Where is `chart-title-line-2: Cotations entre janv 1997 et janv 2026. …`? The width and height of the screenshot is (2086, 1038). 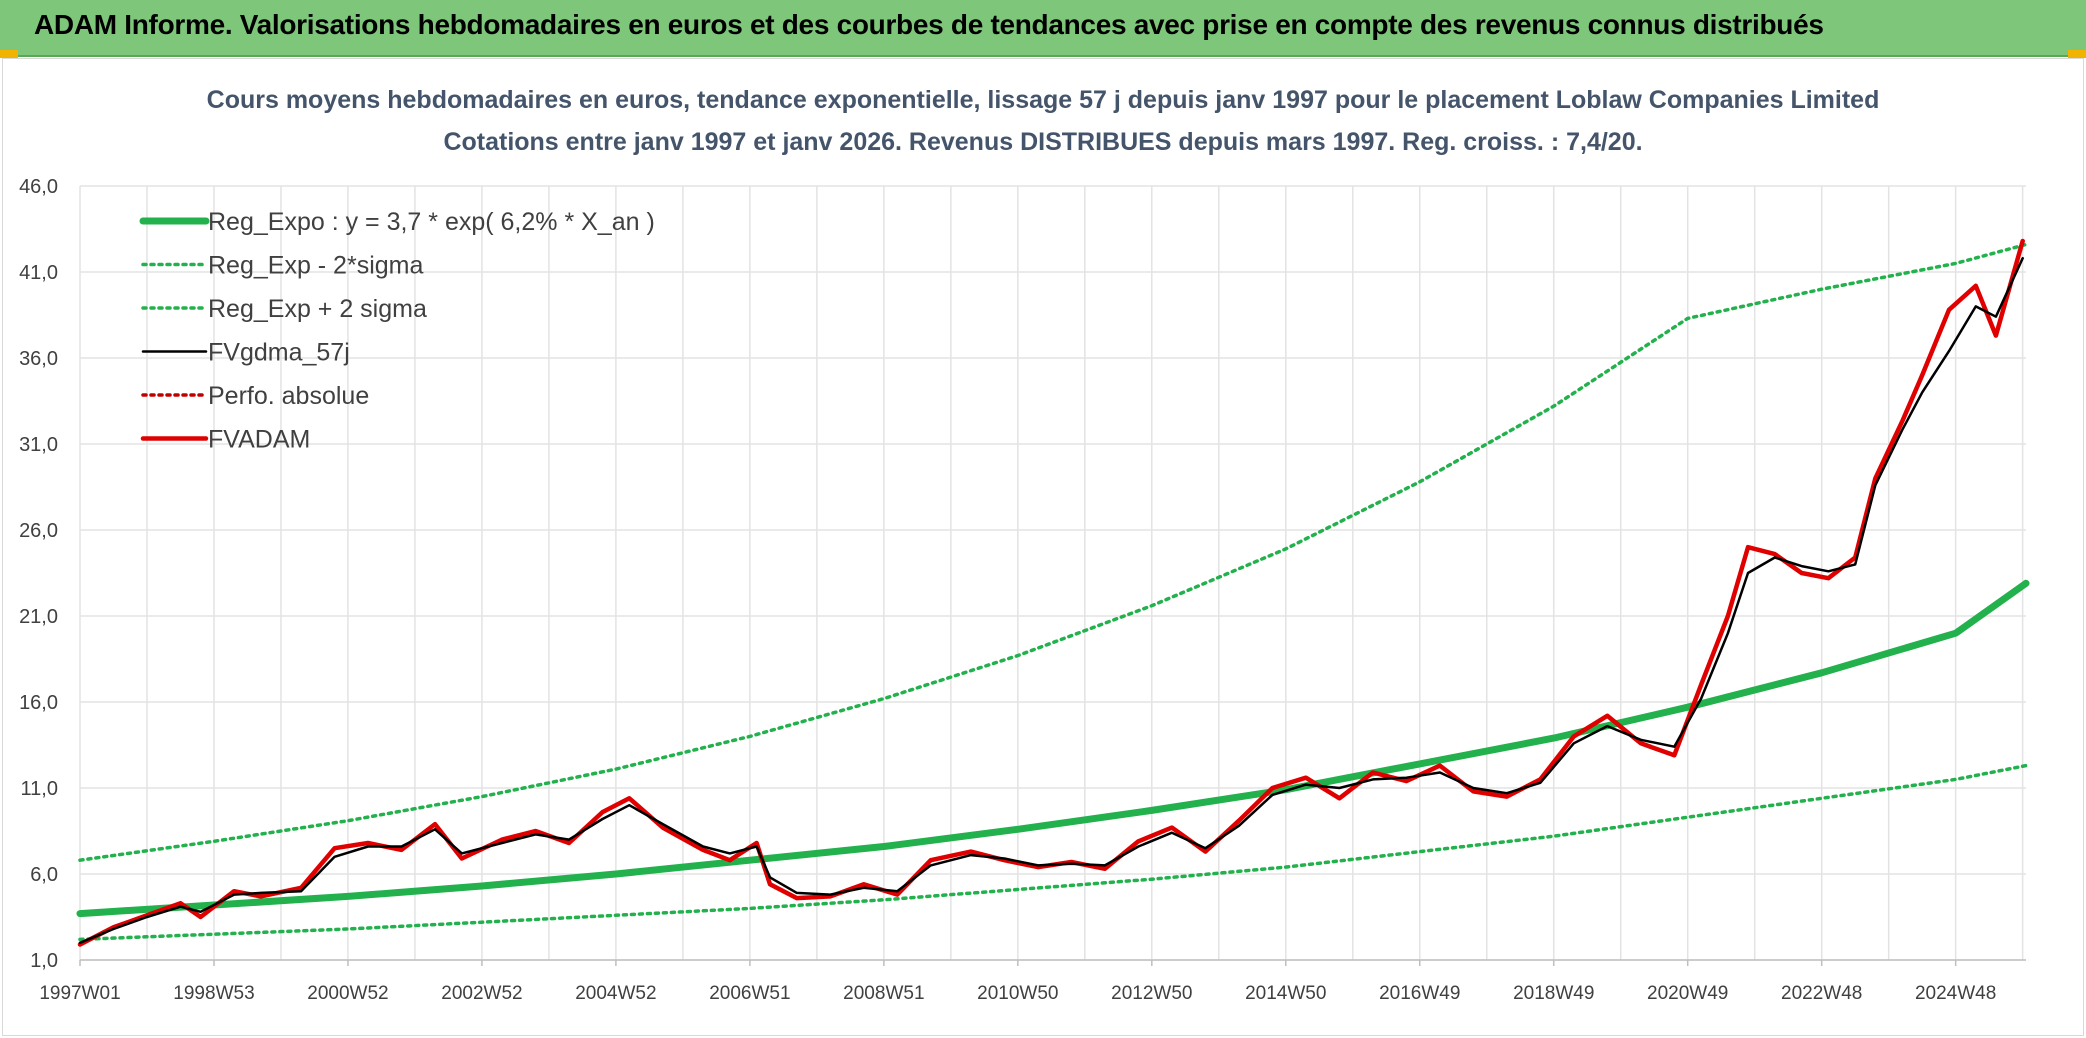 chart-title-line-2: Cotations entre janv 1997 et janv 2026. … is located at coordinates (1042, 142).